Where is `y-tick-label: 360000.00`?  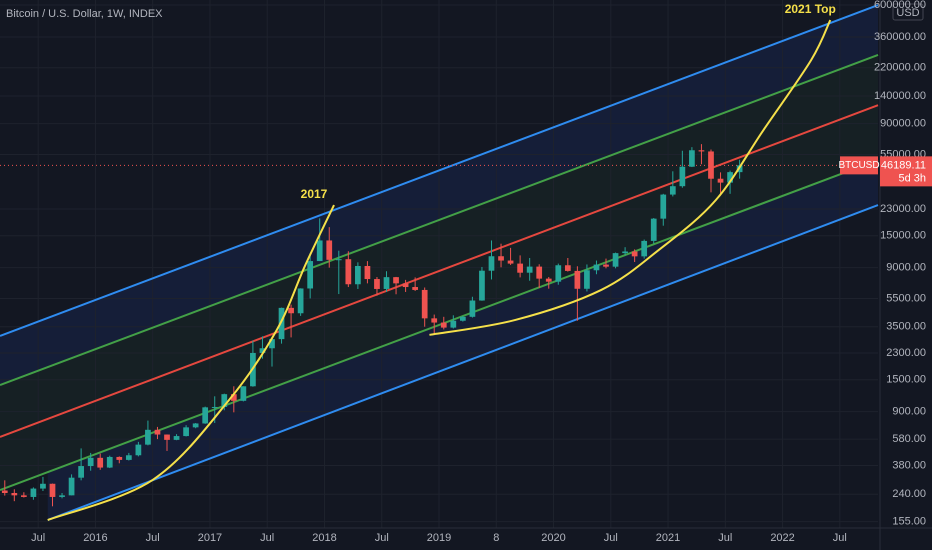 y-tick-label: 360000.00 is located at coordinates (900, 37).